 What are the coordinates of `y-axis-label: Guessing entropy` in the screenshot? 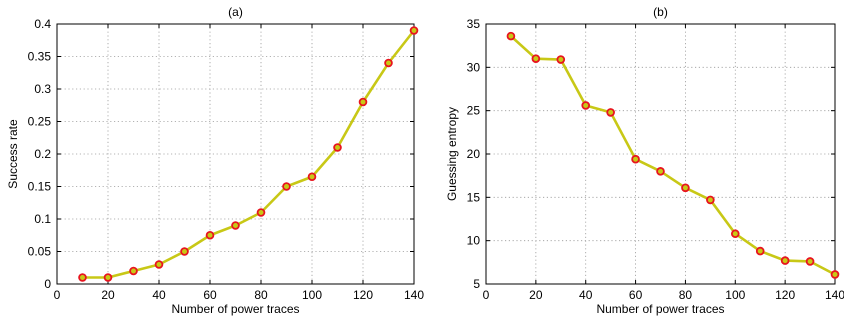 It's located at (452, 154).